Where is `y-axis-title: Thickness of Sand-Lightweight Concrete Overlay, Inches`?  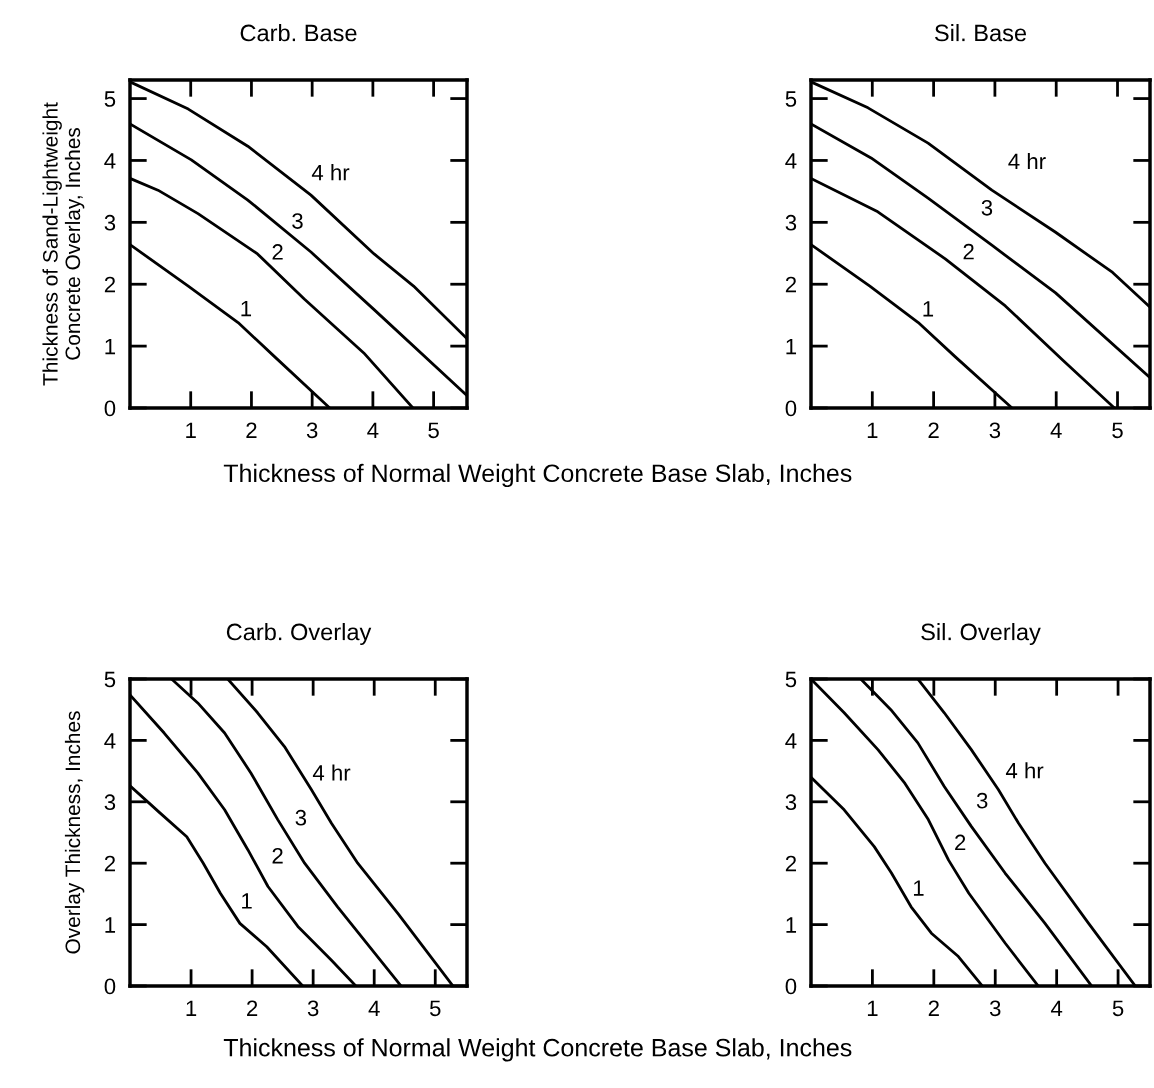 y-axis-title: Thickness of Sand-Lightweight Concrete Overlay, Inches is located at coordinates (63, 244).